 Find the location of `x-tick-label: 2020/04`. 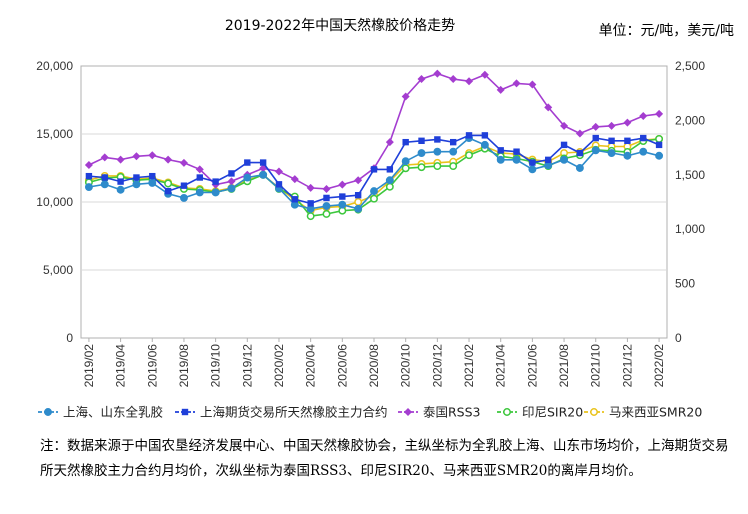

x-tick-label: 2020/04 is located at coordinates (311, 366).